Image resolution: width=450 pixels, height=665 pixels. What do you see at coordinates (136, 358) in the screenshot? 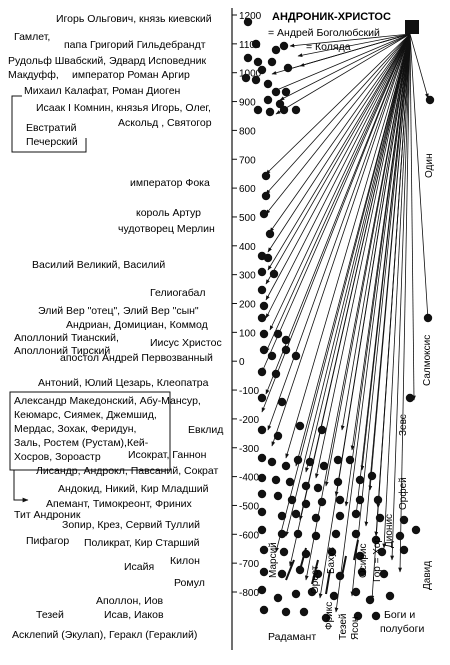
I see `label-andrew: апостол Андрей Первозванный` at bounding box center [136, 358].